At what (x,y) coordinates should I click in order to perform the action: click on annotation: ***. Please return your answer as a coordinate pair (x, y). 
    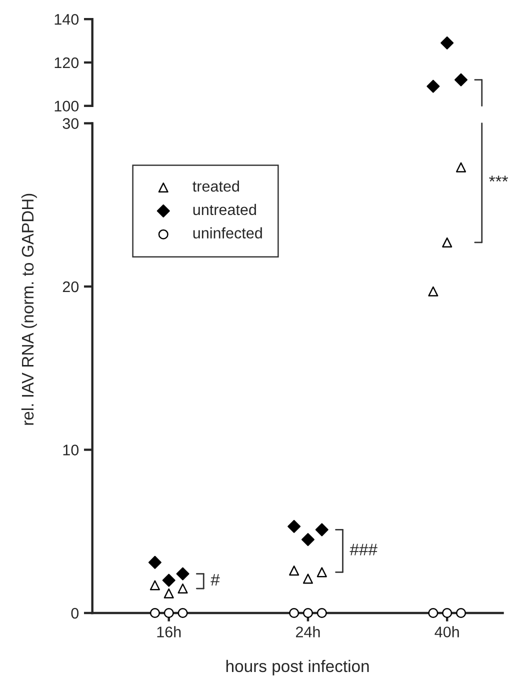
    Looking at the image, I should click on (498, 179).